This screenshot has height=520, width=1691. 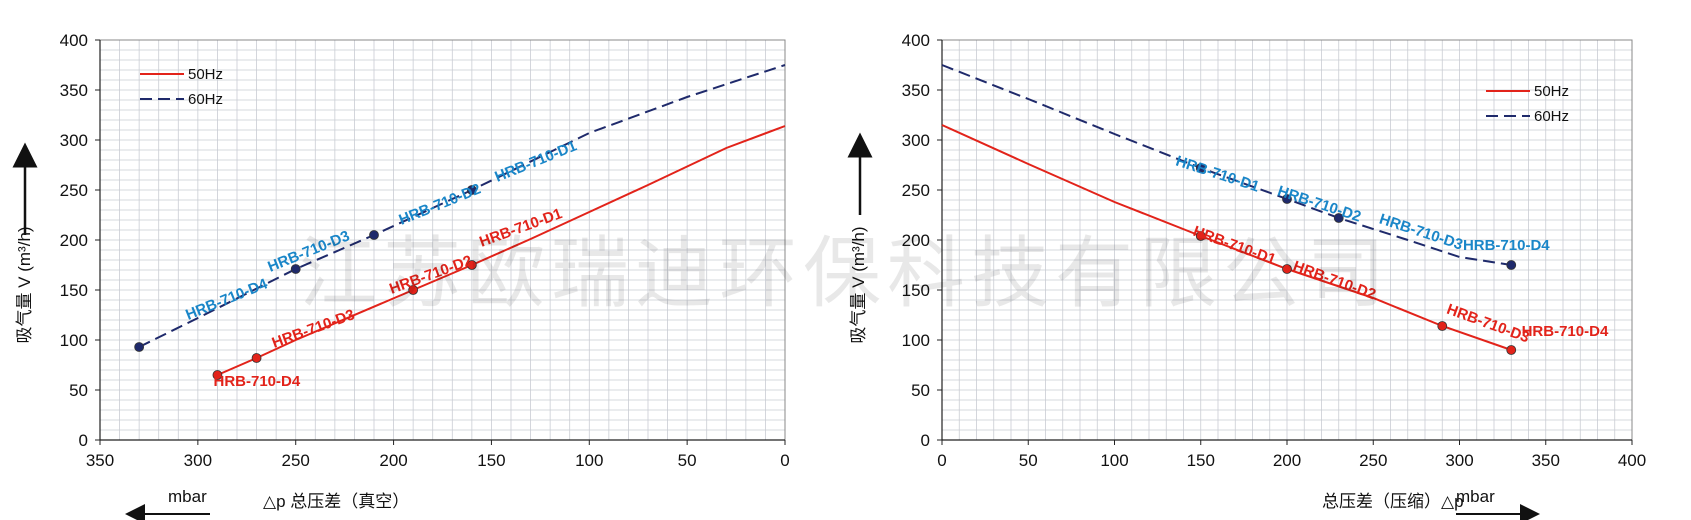 What do you see at coordinates (1393, 501) in the screenshot?
I see `x-axis-label: 总压差（压缩）△p` at bounding box center [1393, 501].